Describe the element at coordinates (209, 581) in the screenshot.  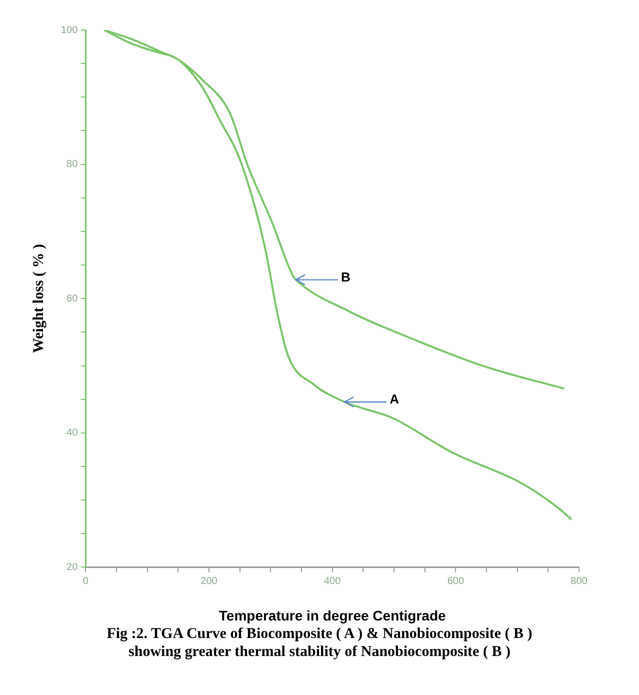
I see `x-tick-label: 200` at that location.